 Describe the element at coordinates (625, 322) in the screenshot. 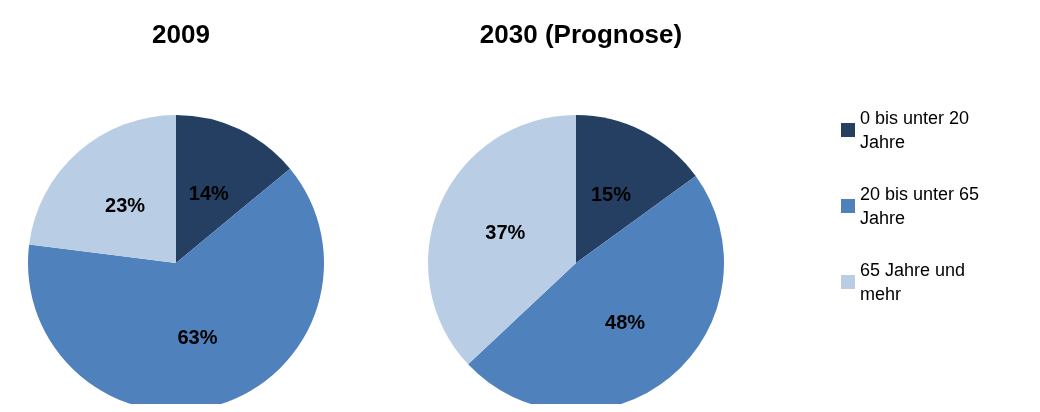

I see `data-label: 48%` at that location.